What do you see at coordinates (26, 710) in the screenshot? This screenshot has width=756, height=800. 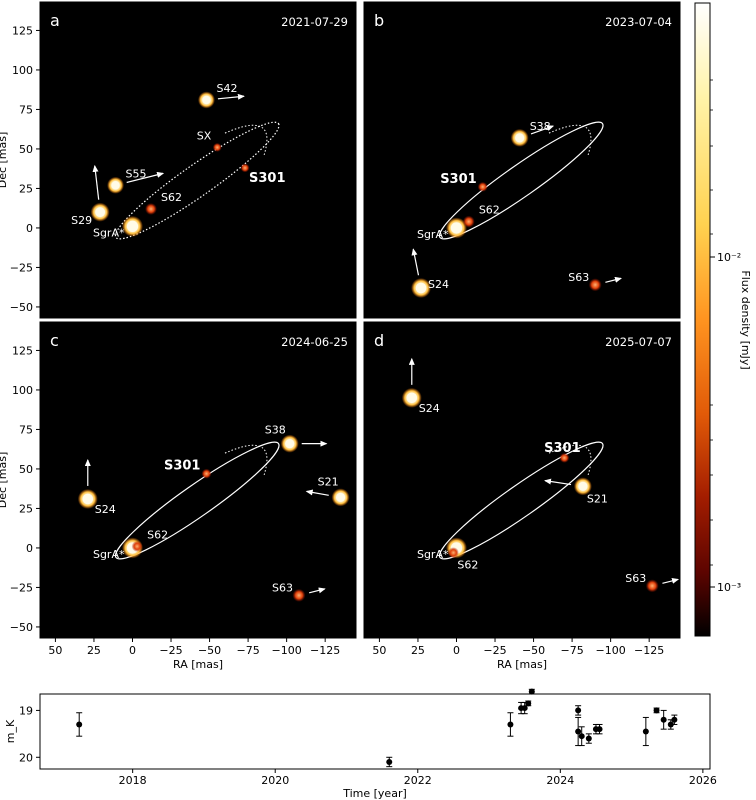 I see `y-tick-label: 19` at bounding box center [26, 710].